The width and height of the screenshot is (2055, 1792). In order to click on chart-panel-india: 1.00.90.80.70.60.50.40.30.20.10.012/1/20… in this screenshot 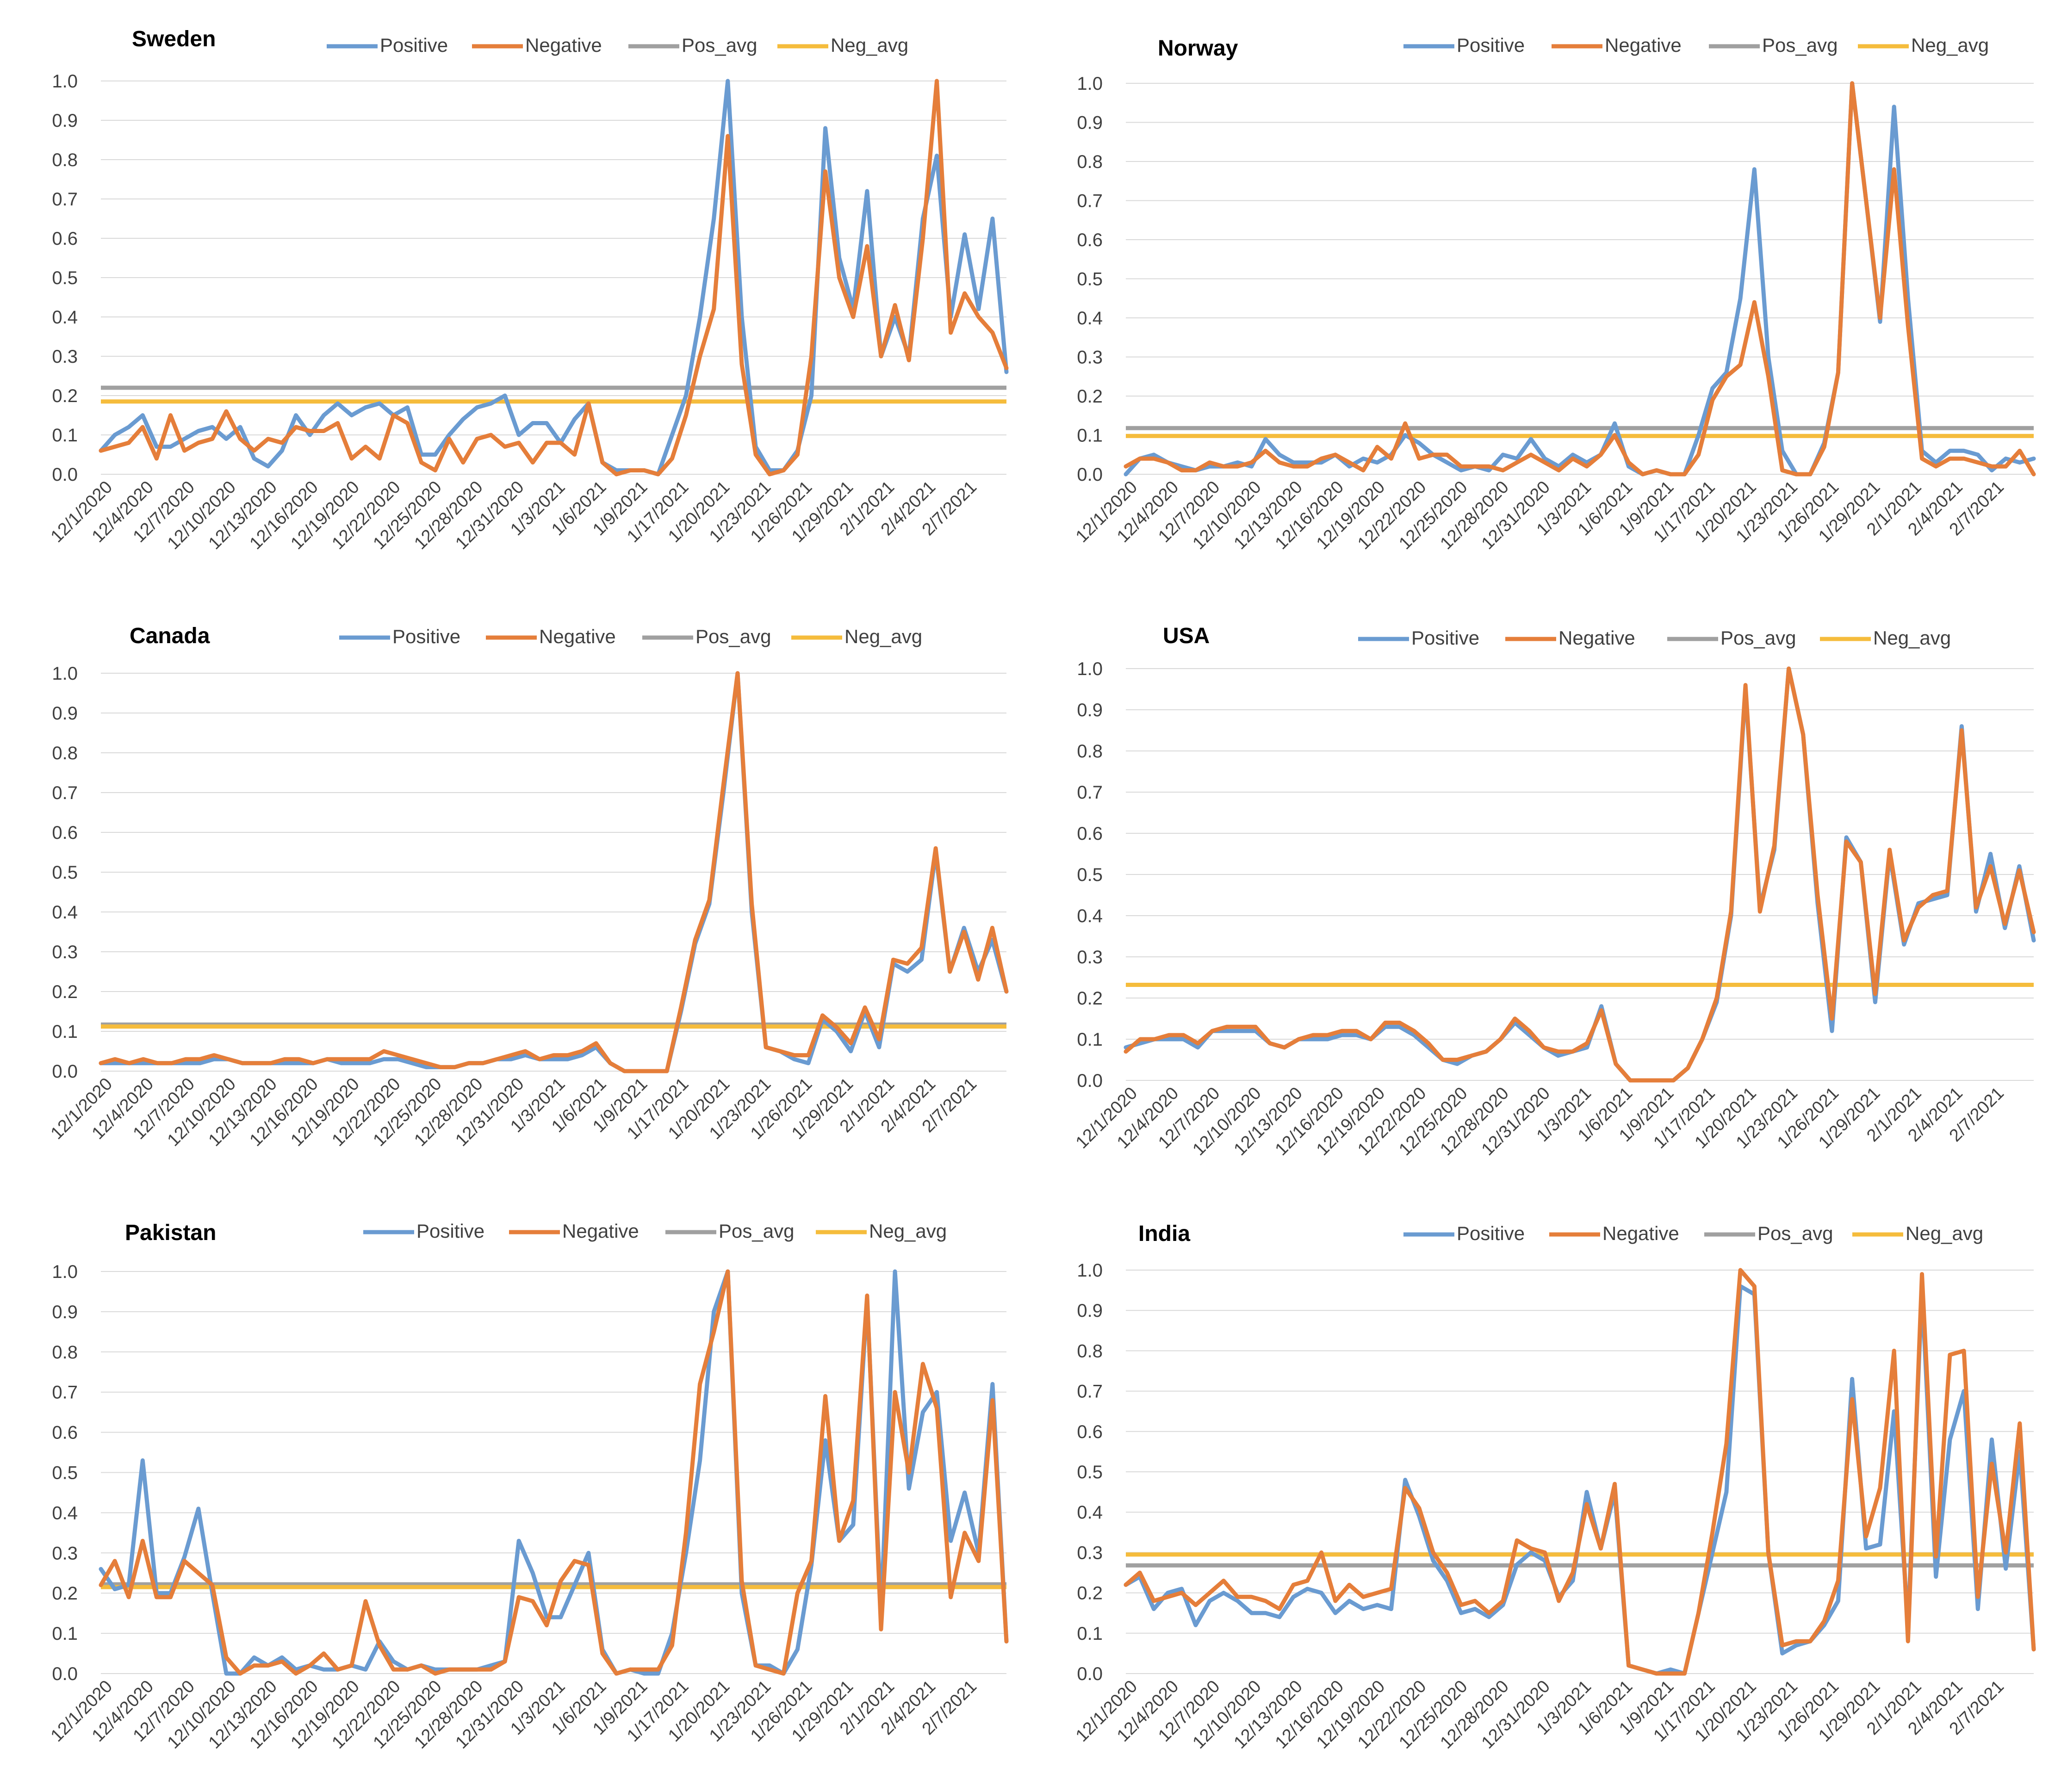, I will do `click(1554, 1488)`.